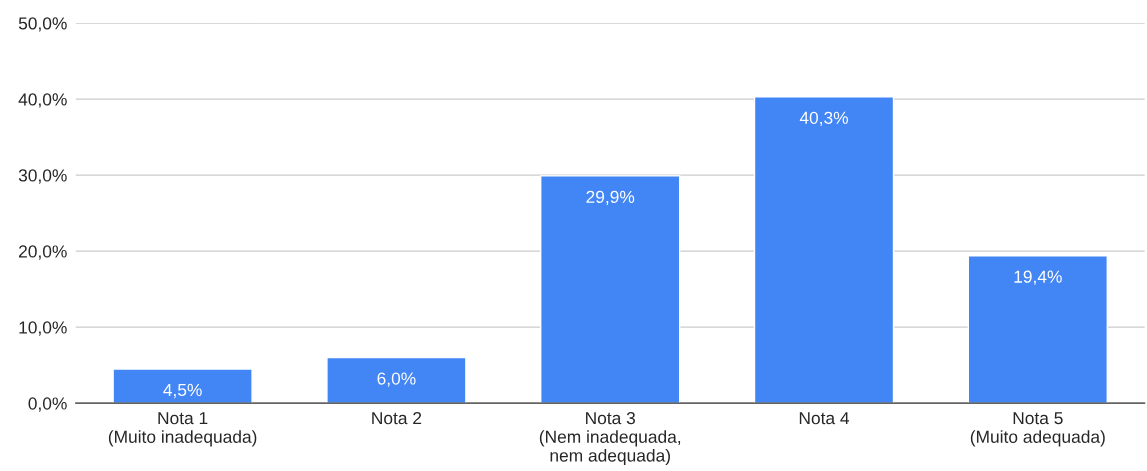  What do you see at coordinates (47, 404) in the screenshot?
I see `y-tick-label: 0,0%` at bounding box center [47, 404].